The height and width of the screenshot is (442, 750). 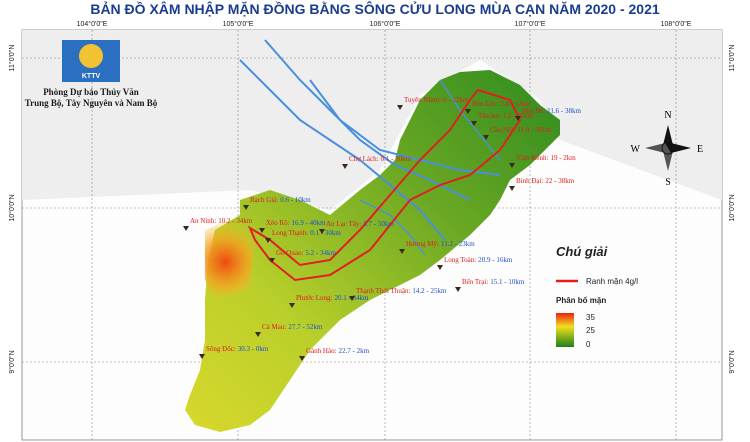 What do you see at coordinates (588, 344) in the screenshot?
I see `legend-scale-label: 0` at bounding box center [588, 344].